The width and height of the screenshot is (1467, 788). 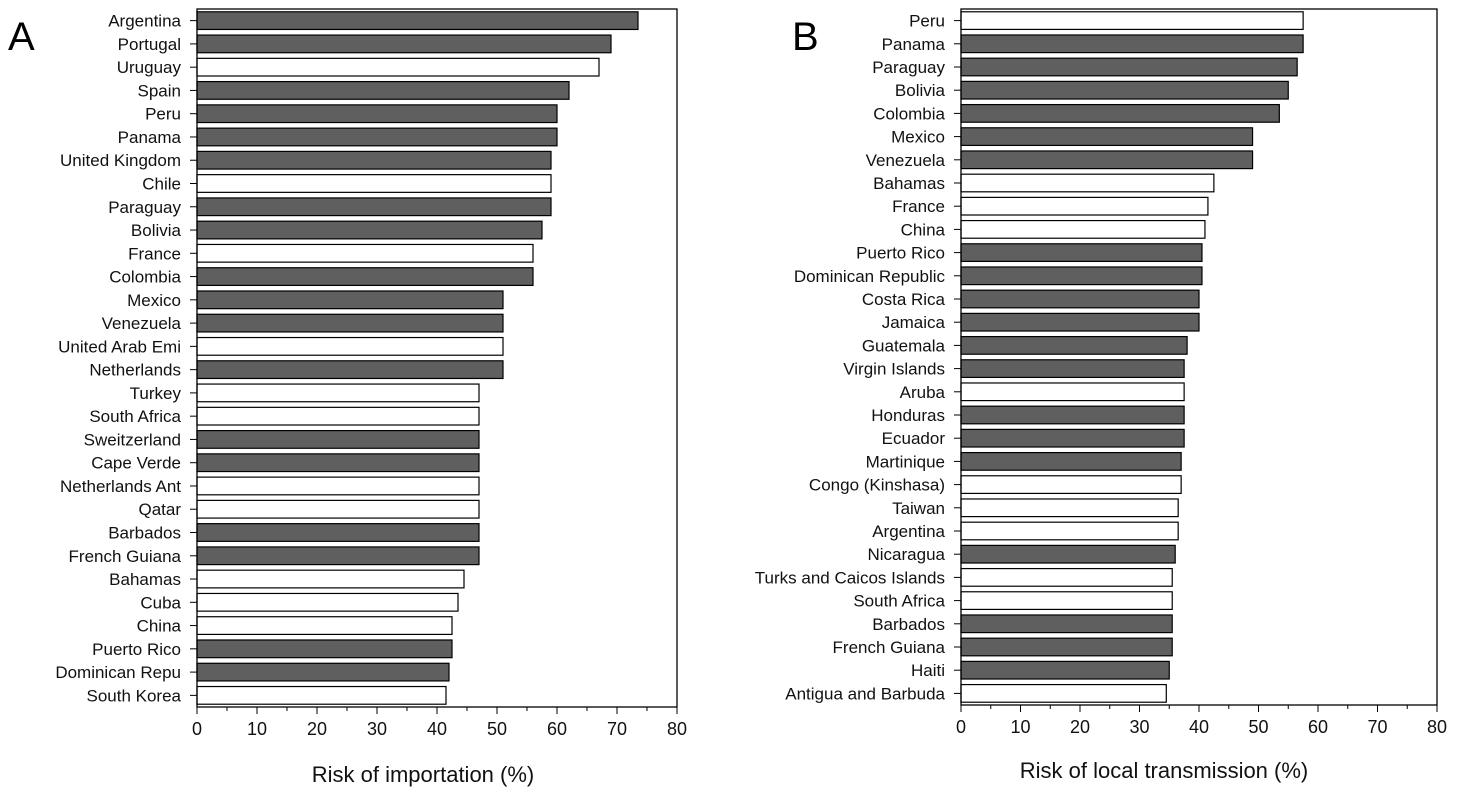 What do you see at coordinates (142, 323) in the screenshot?
I see `panel-a-category-label: Venezuela` at bounding box center [142, 323].